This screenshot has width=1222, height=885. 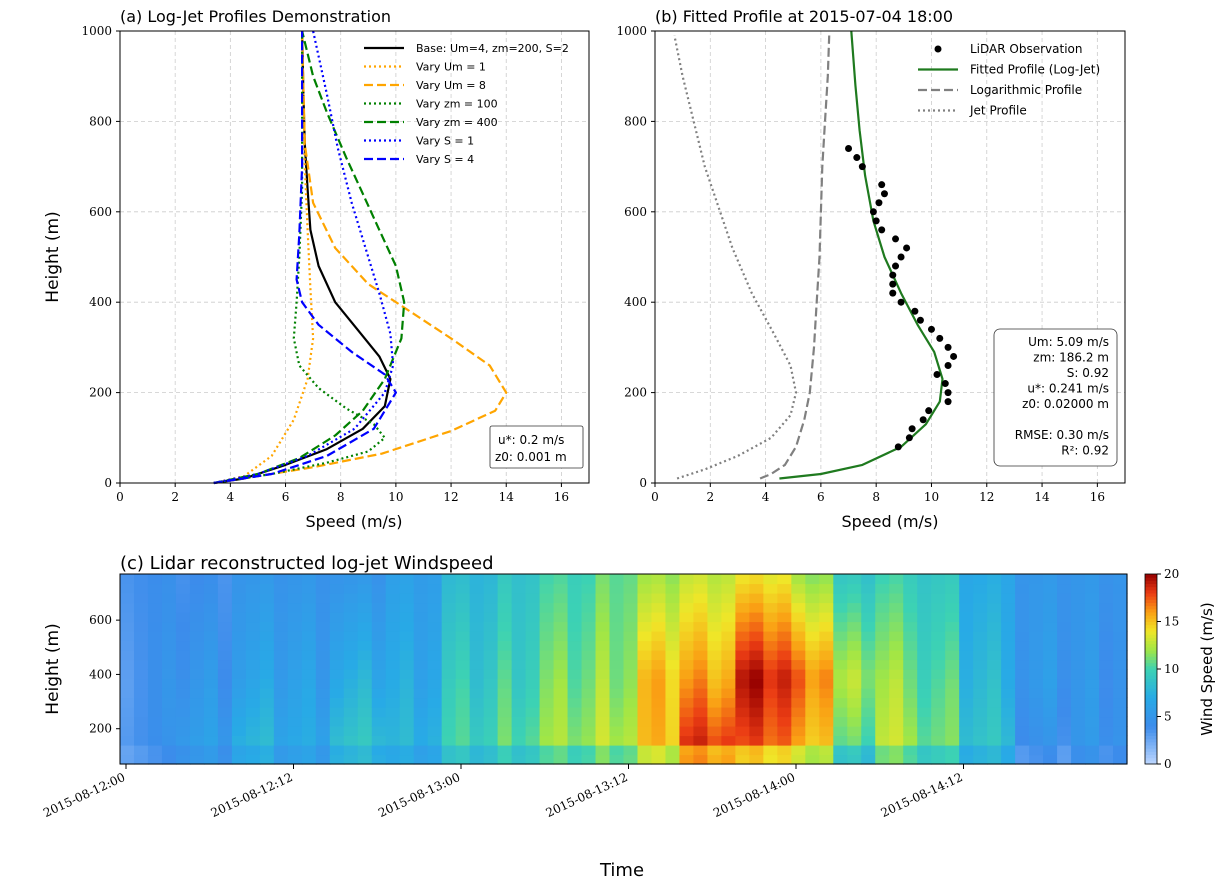 I want to click on y-tick-label: 400, so click(x=100, y=674).